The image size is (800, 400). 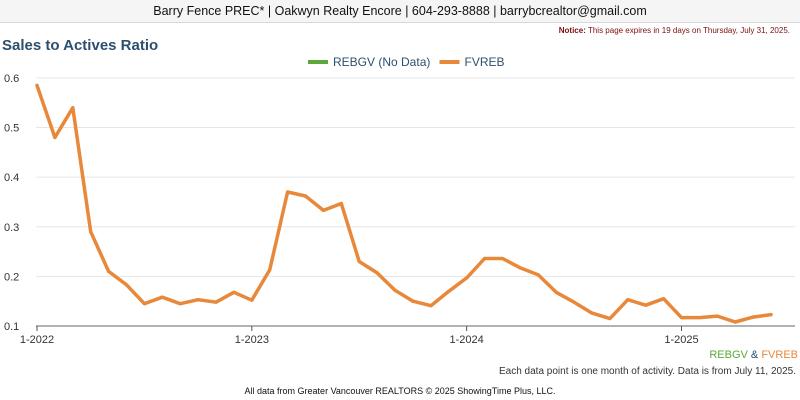 I want to click on board-key-fvreb: FVREB, so click(x=779, y=355).